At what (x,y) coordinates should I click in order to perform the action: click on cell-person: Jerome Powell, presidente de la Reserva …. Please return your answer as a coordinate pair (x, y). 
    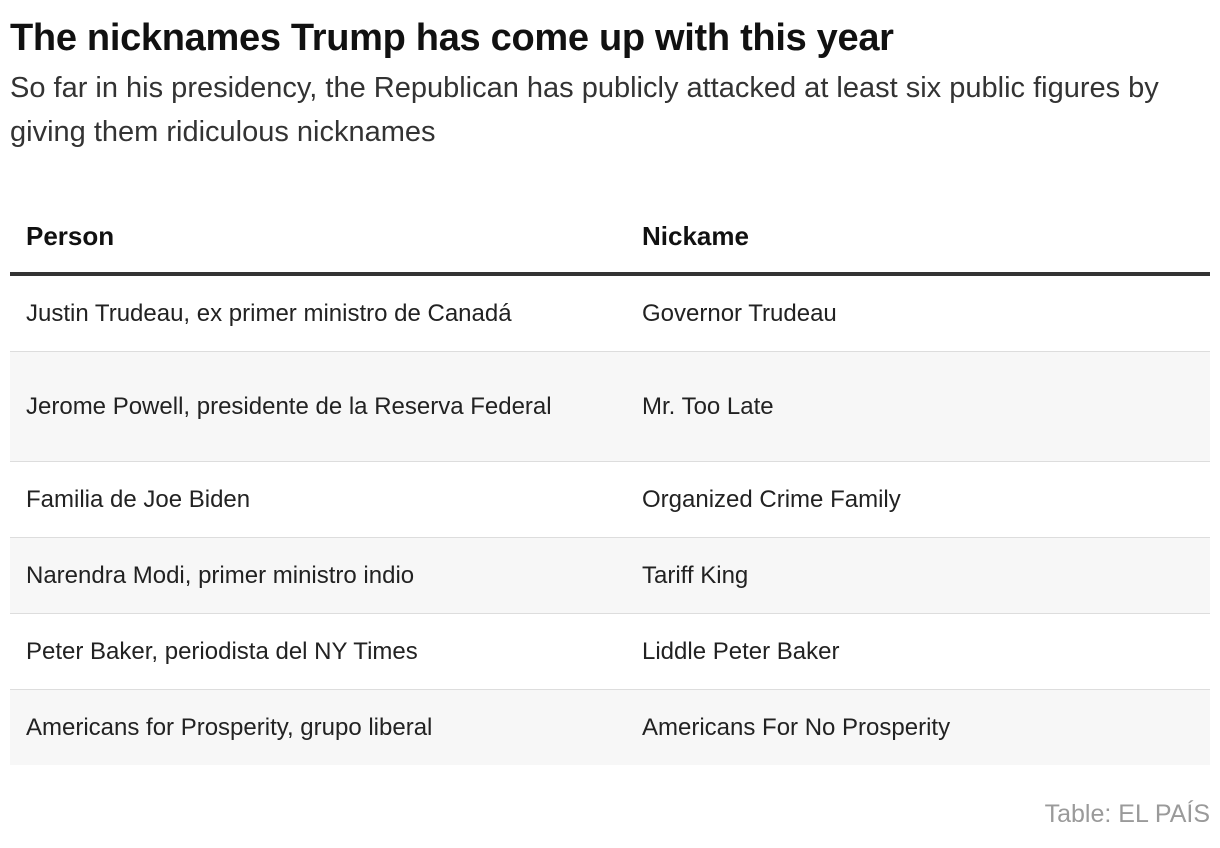
    Looking at the image, I should click on (318, 406).